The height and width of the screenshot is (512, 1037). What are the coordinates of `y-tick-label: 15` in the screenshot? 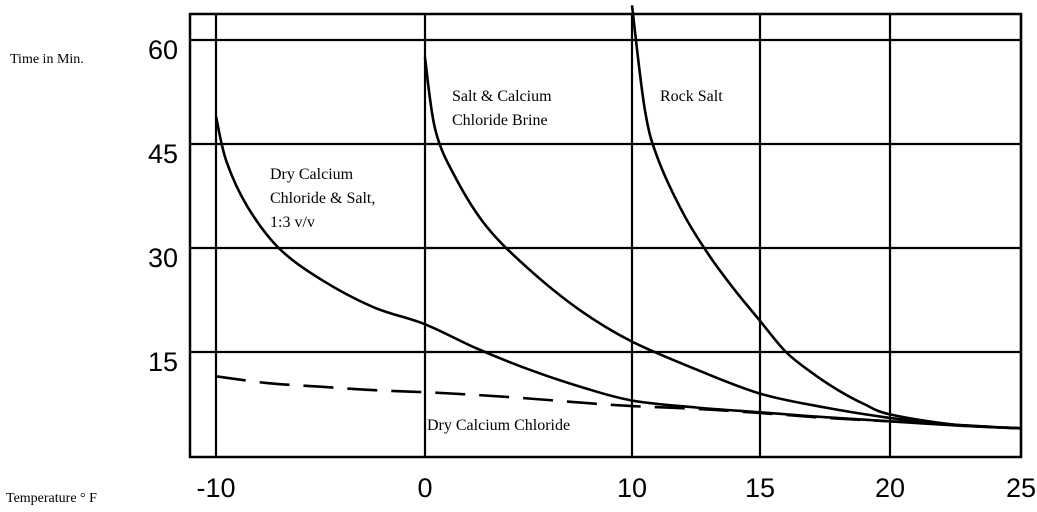 It's located at (163, 362).